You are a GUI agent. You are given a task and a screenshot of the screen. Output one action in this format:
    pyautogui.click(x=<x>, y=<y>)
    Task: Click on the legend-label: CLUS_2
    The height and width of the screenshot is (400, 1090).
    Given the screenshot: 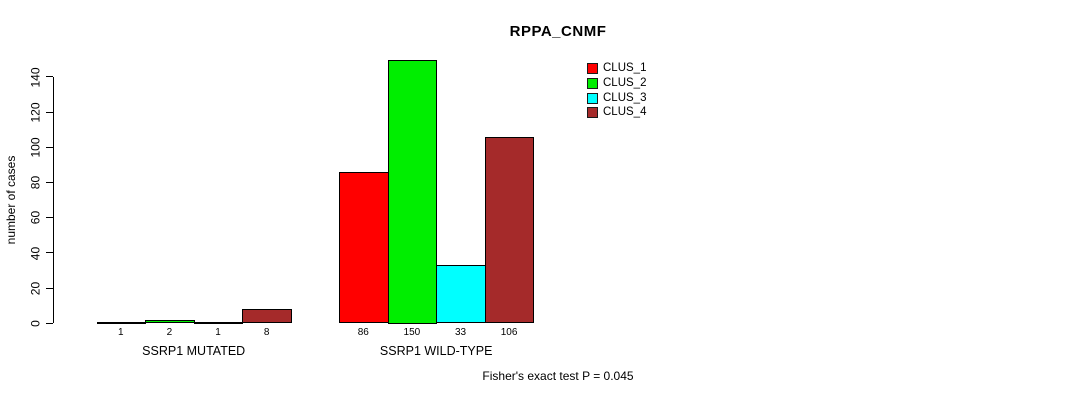 What is the action you would take?
    pyautogui.click(x=625, y=82)
    